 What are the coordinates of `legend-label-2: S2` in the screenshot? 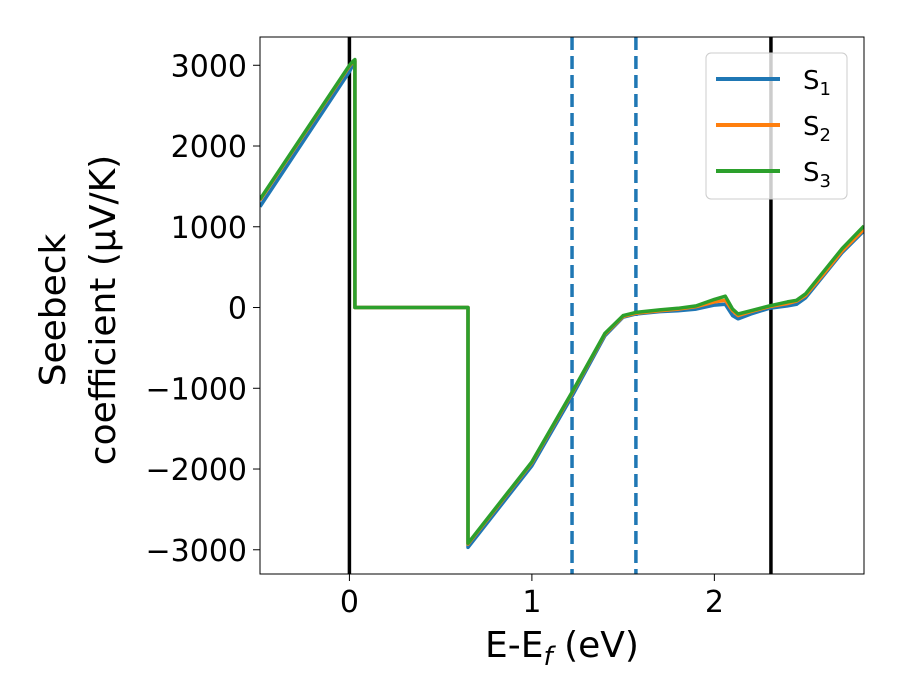 It's located at (817, 129).